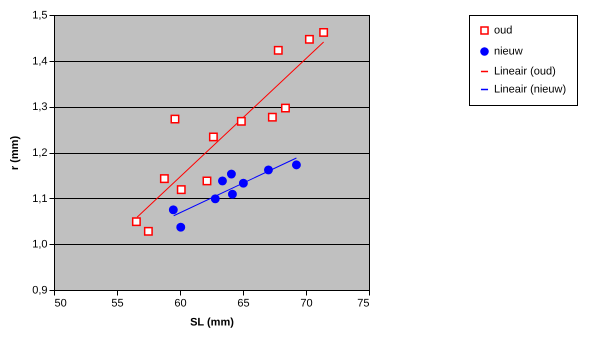 This screenshot has height=345, width=600. I want to click on legend-label: Lineair (oud), so click(525, 72).